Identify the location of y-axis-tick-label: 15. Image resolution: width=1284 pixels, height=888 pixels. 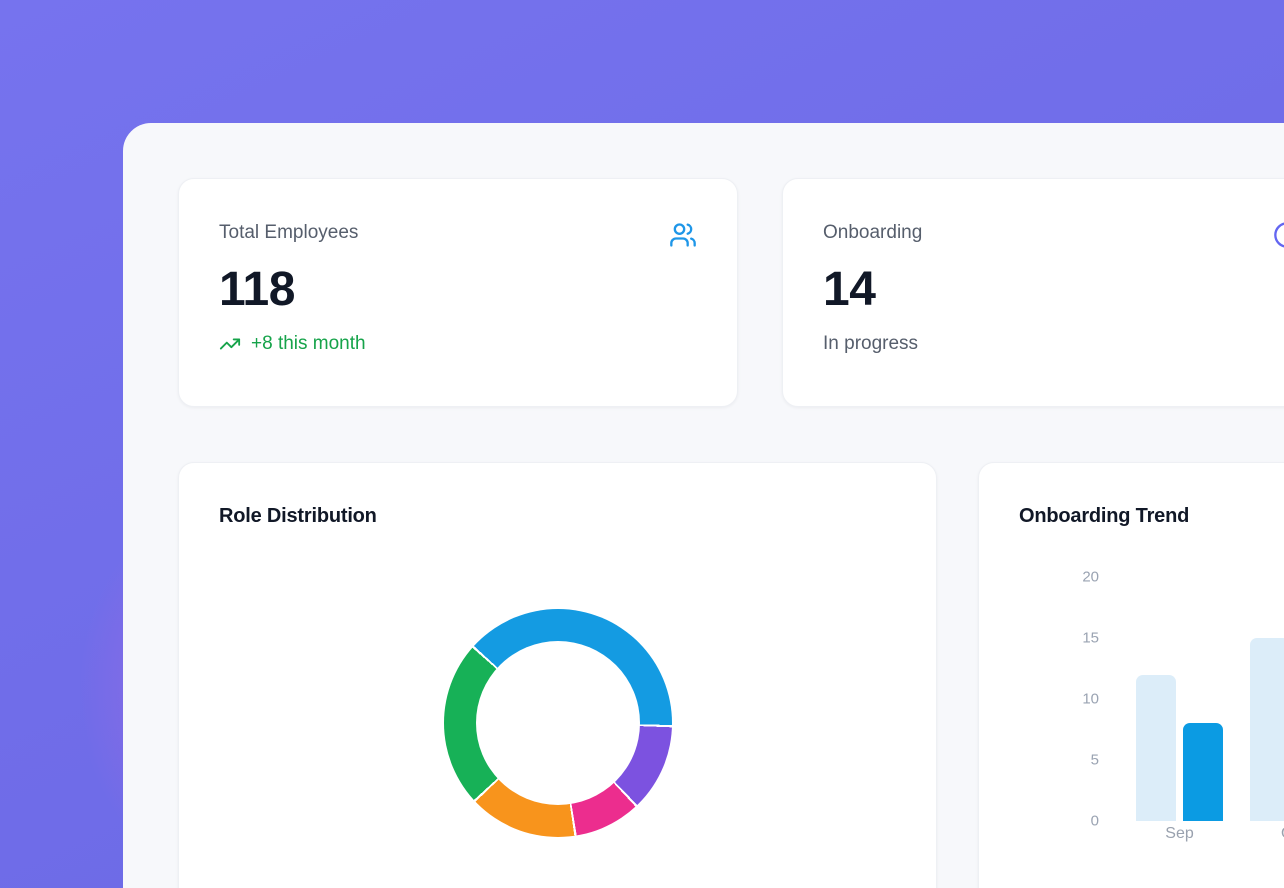
(1090, 638).